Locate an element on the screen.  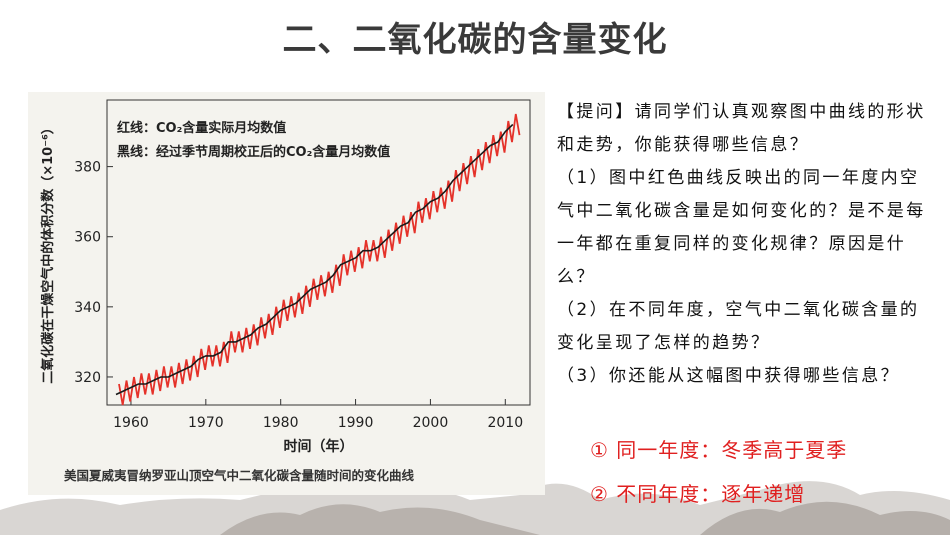
y-tick-label: 320 is located at coordinates (87, 378).